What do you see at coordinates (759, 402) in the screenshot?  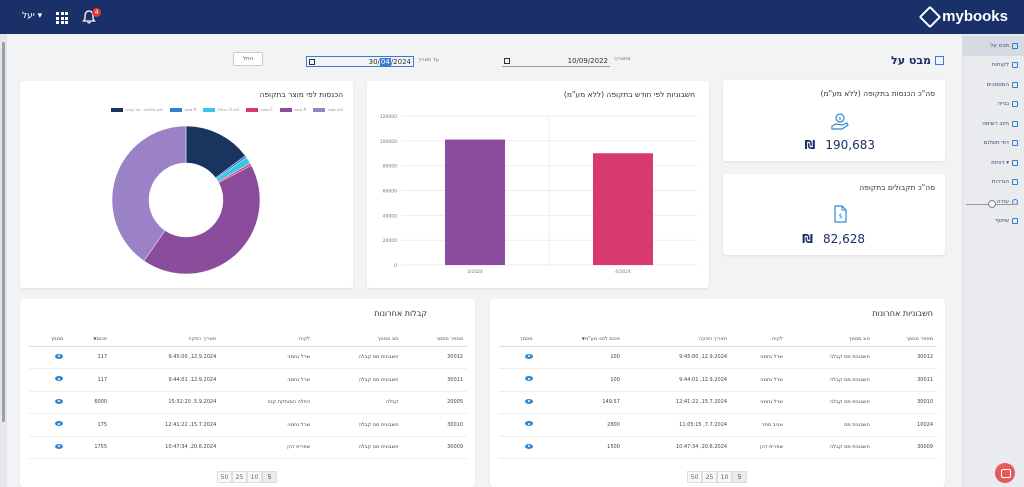 I see `table-cell: שרל נחמני` at bounding box center [759, 402].